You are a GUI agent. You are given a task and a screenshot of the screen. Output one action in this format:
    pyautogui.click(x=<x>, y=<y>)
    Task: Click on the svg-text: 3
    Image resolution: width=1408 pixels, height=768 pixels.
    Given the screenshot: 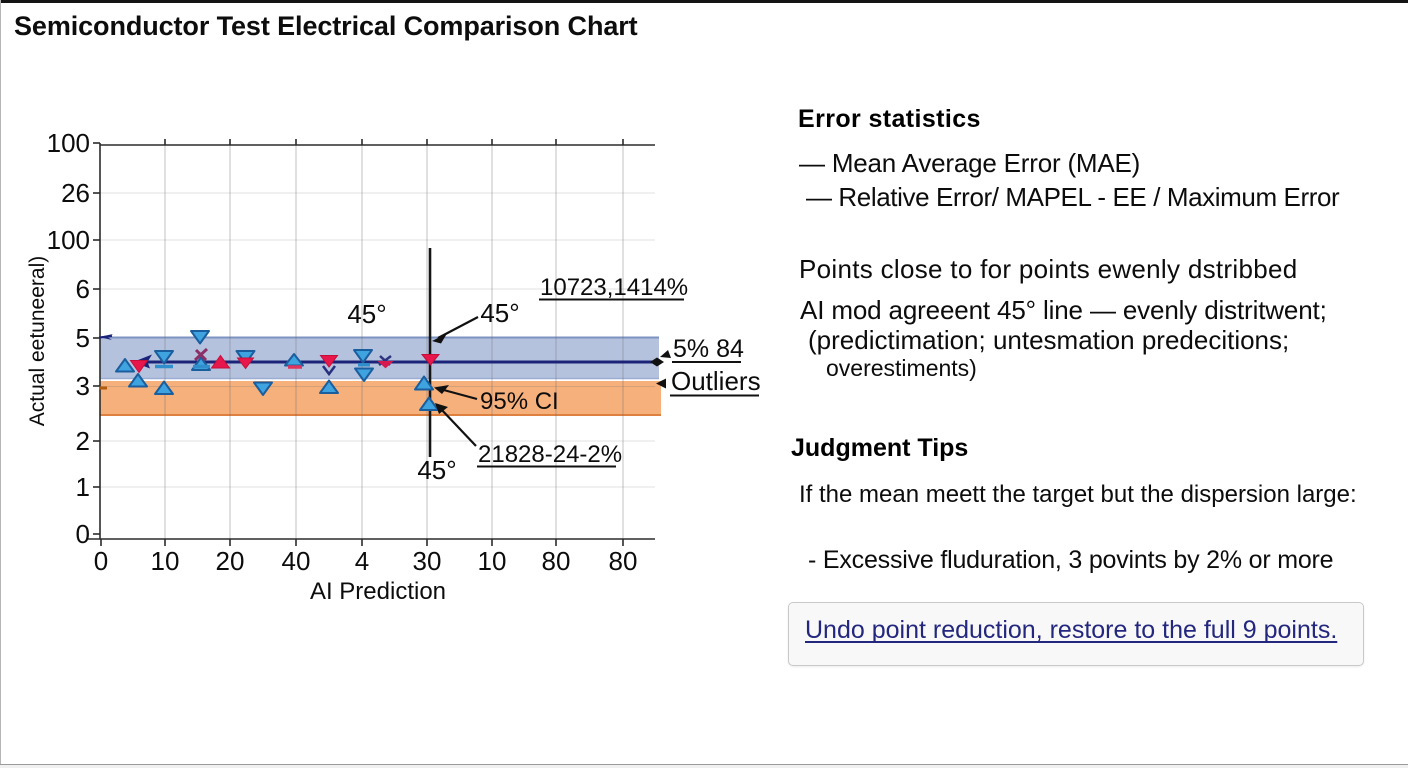 What is the action you would take?
    pyautogui.click(x=83, y=386)
    